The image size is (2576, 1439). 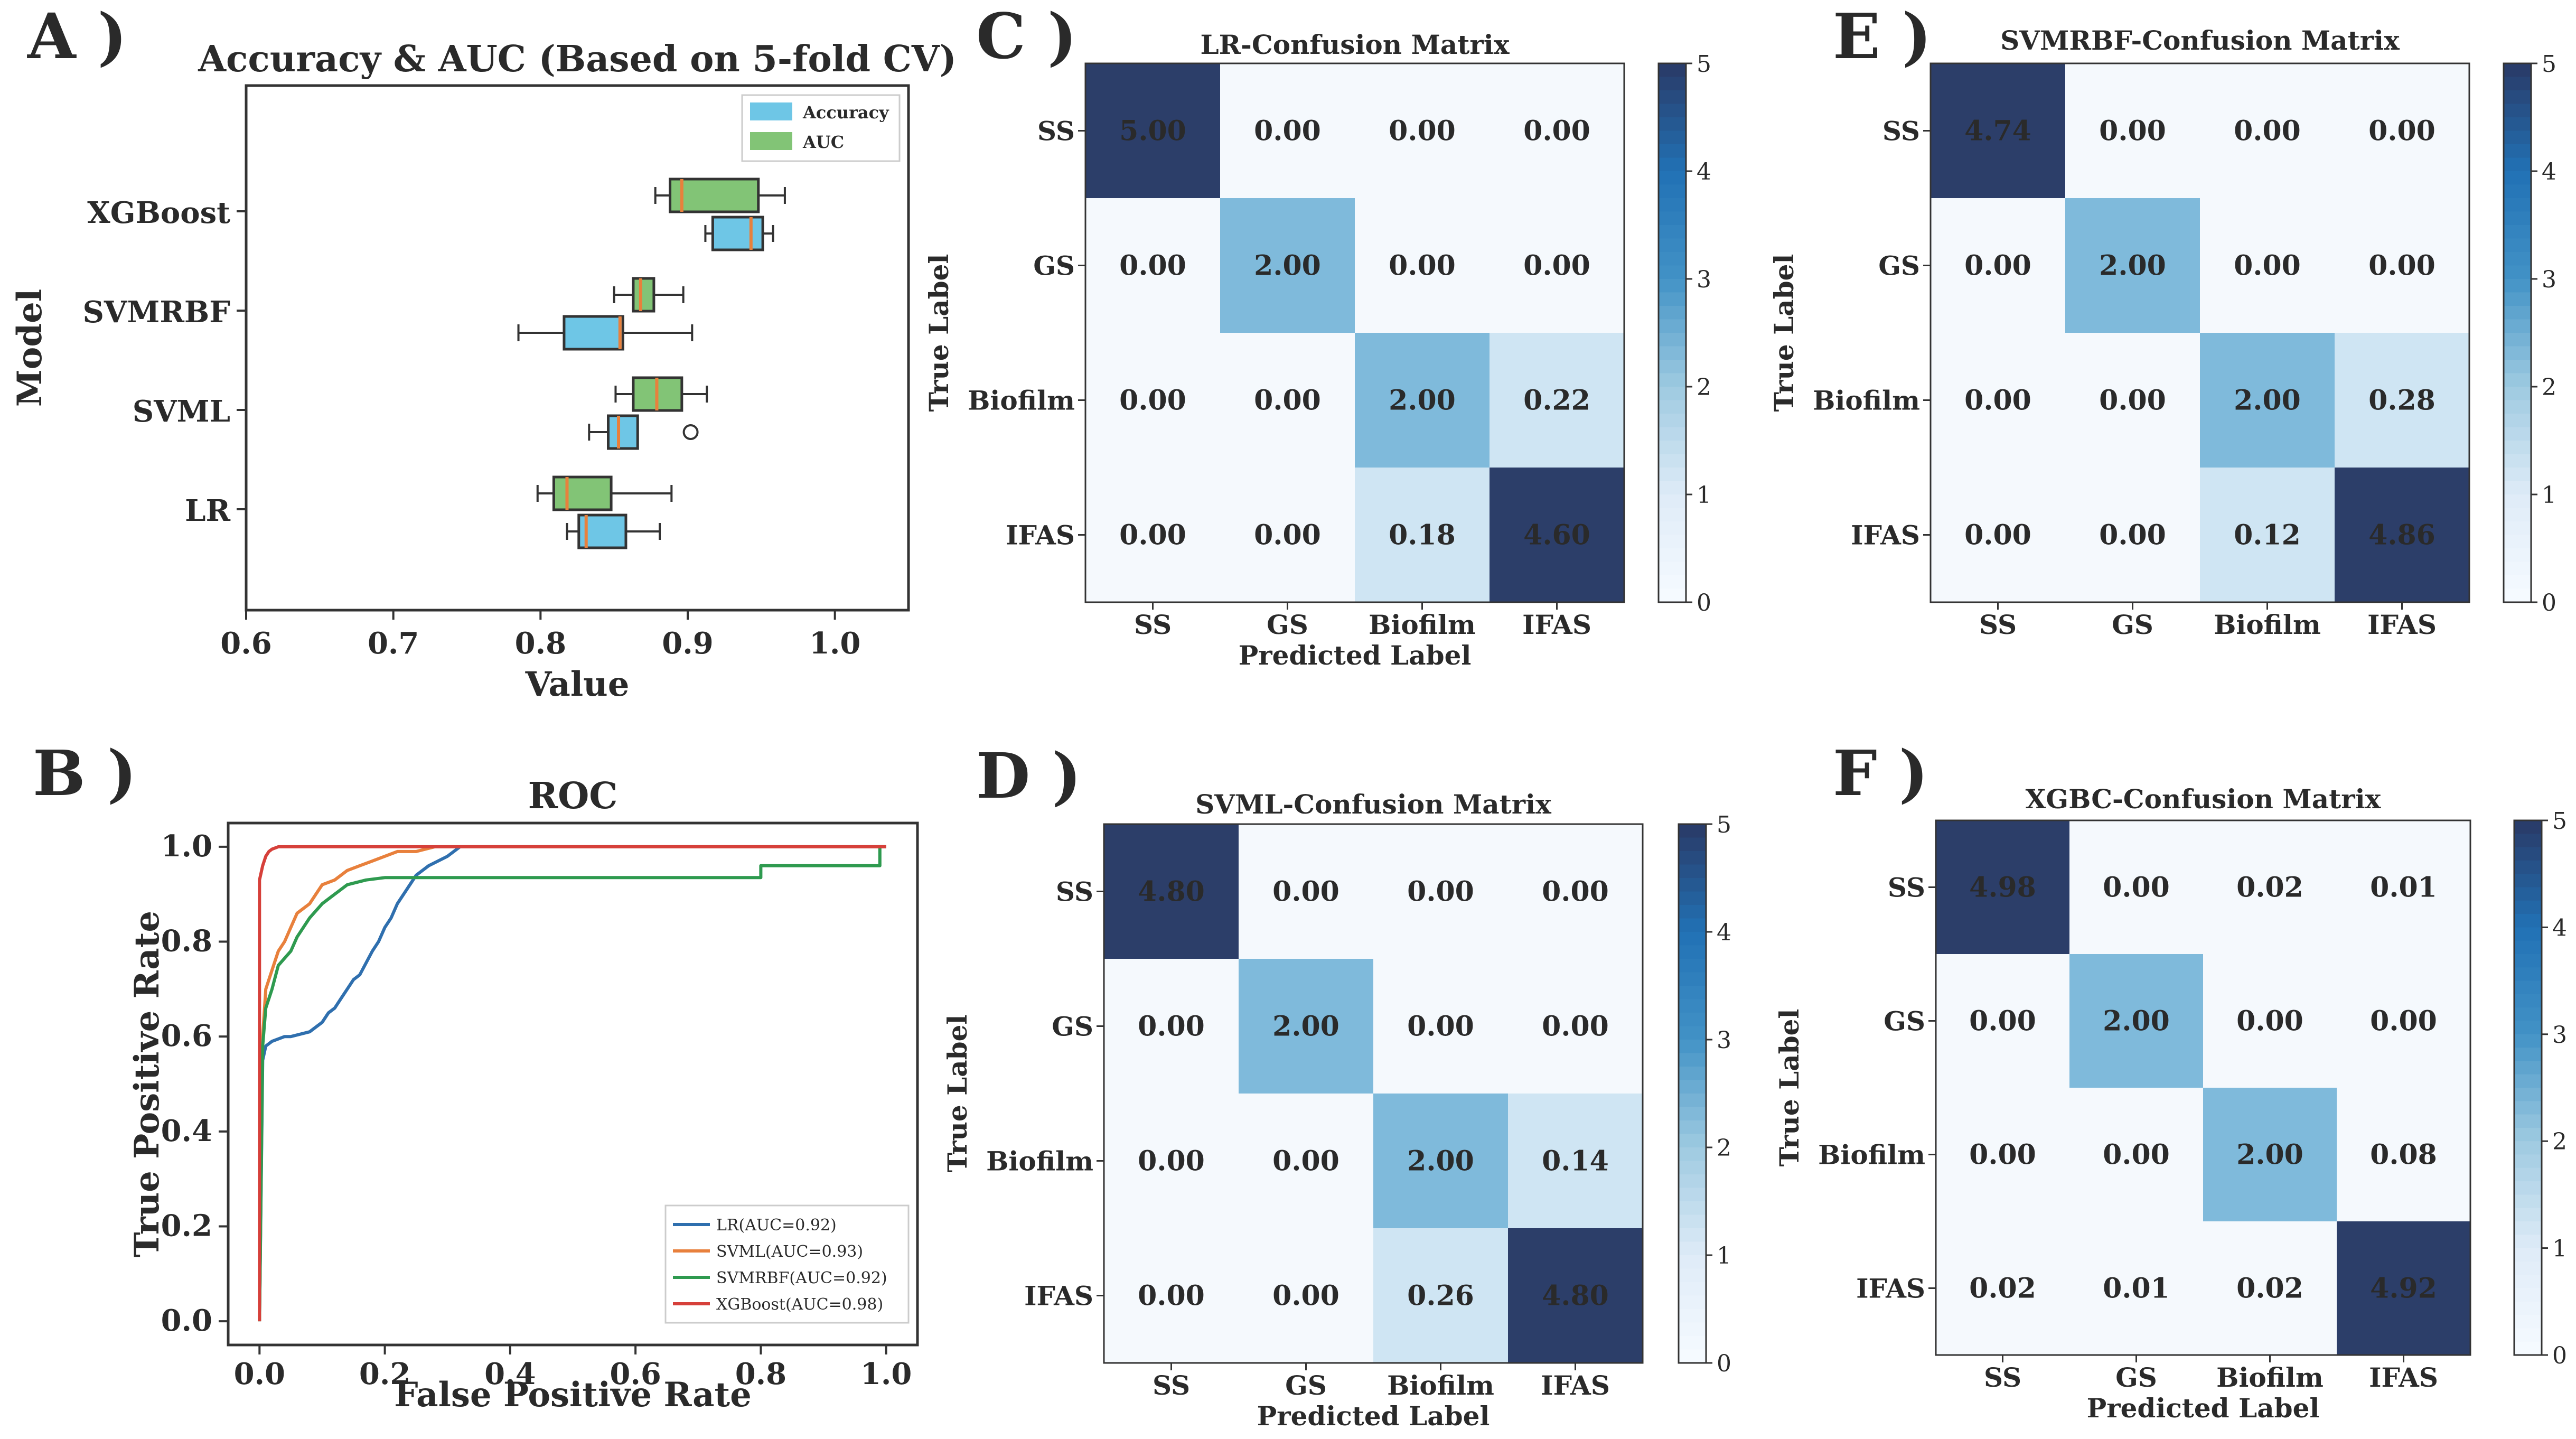 I want to click on cell-value: 4.80, so click(x=1171, y=892).